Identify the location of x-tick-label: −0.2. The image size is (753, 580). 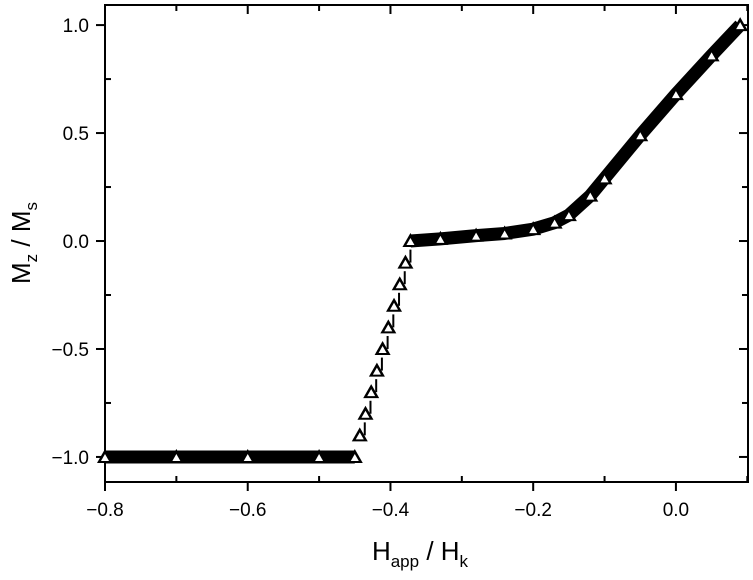
(533, 510).